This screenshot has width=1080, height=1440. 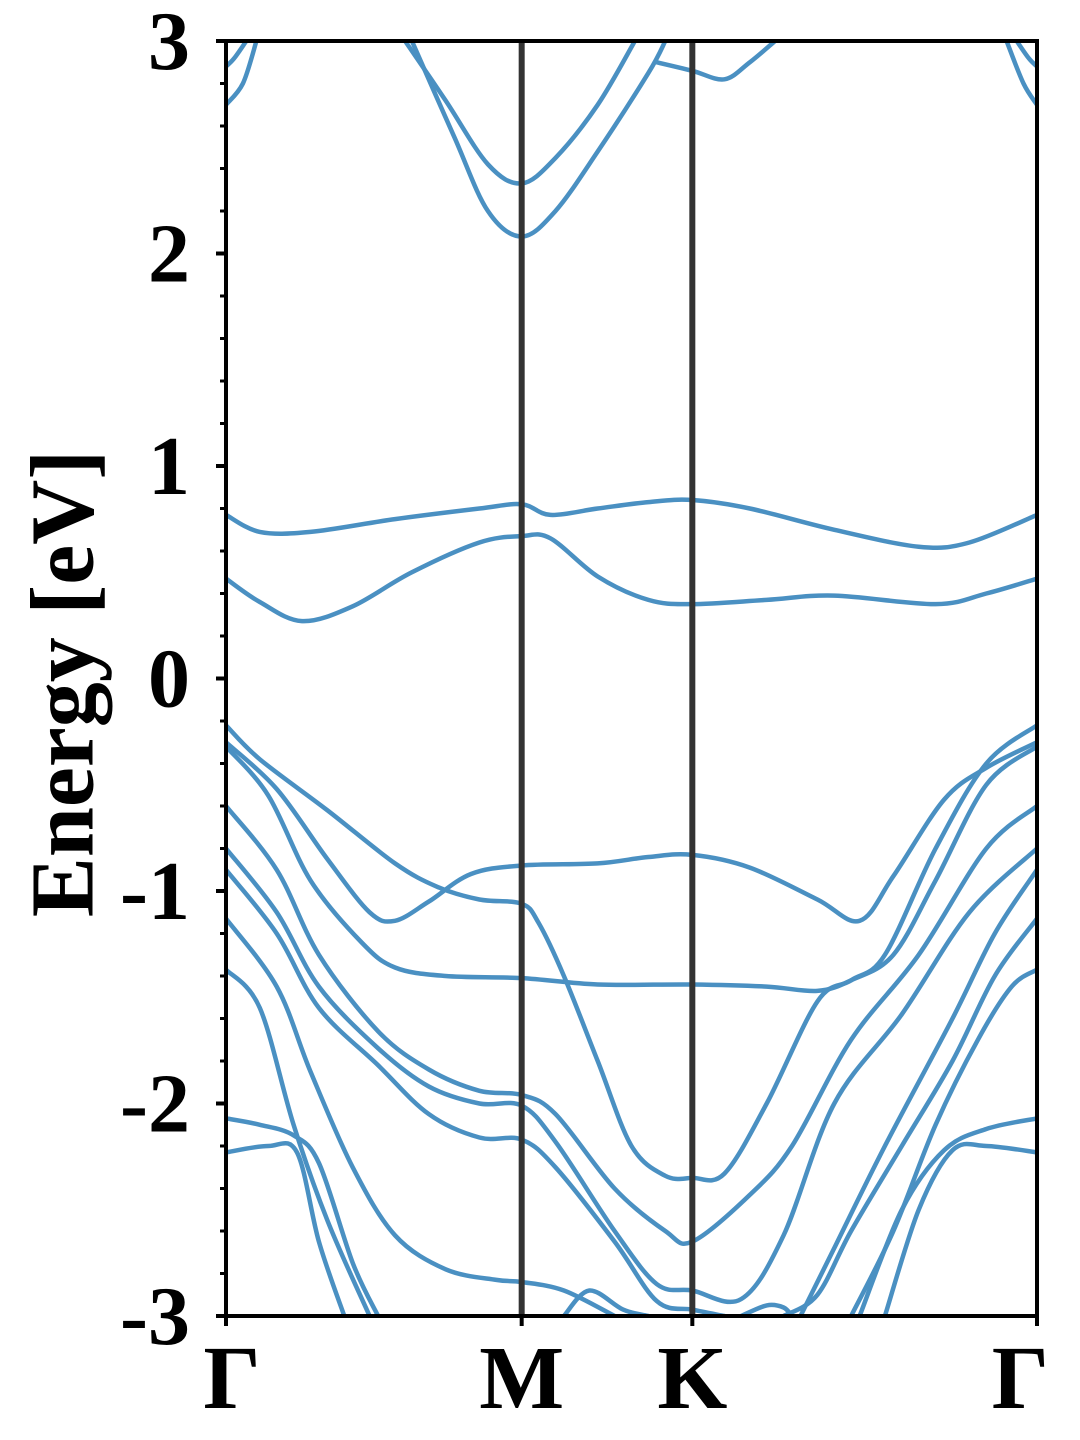 I want to click on y-tick-label: -3, so click(x=155, y=1316).